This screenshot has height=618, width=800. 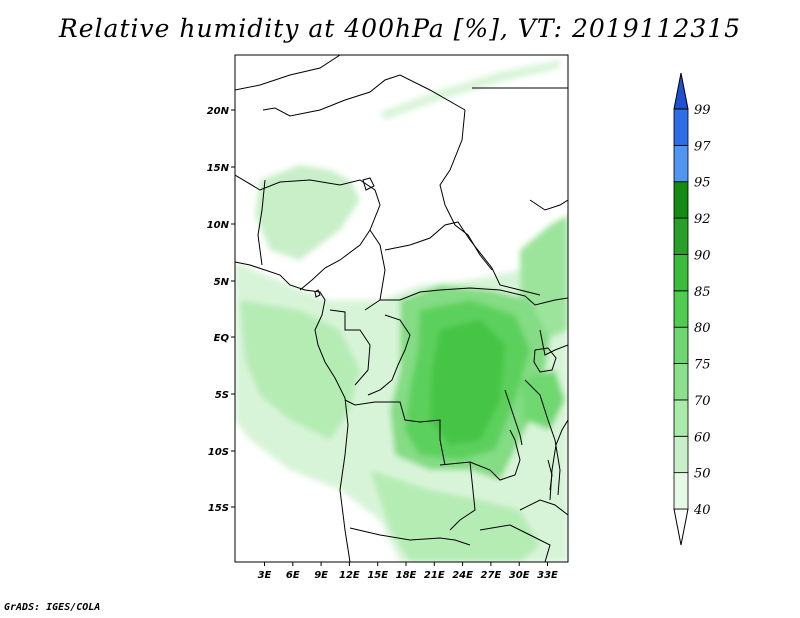 What do you see at coordinates (548, 205) in the screenshot?
I see `boundary-south-sudan-ethiopia` at bounding box center [548, 205].